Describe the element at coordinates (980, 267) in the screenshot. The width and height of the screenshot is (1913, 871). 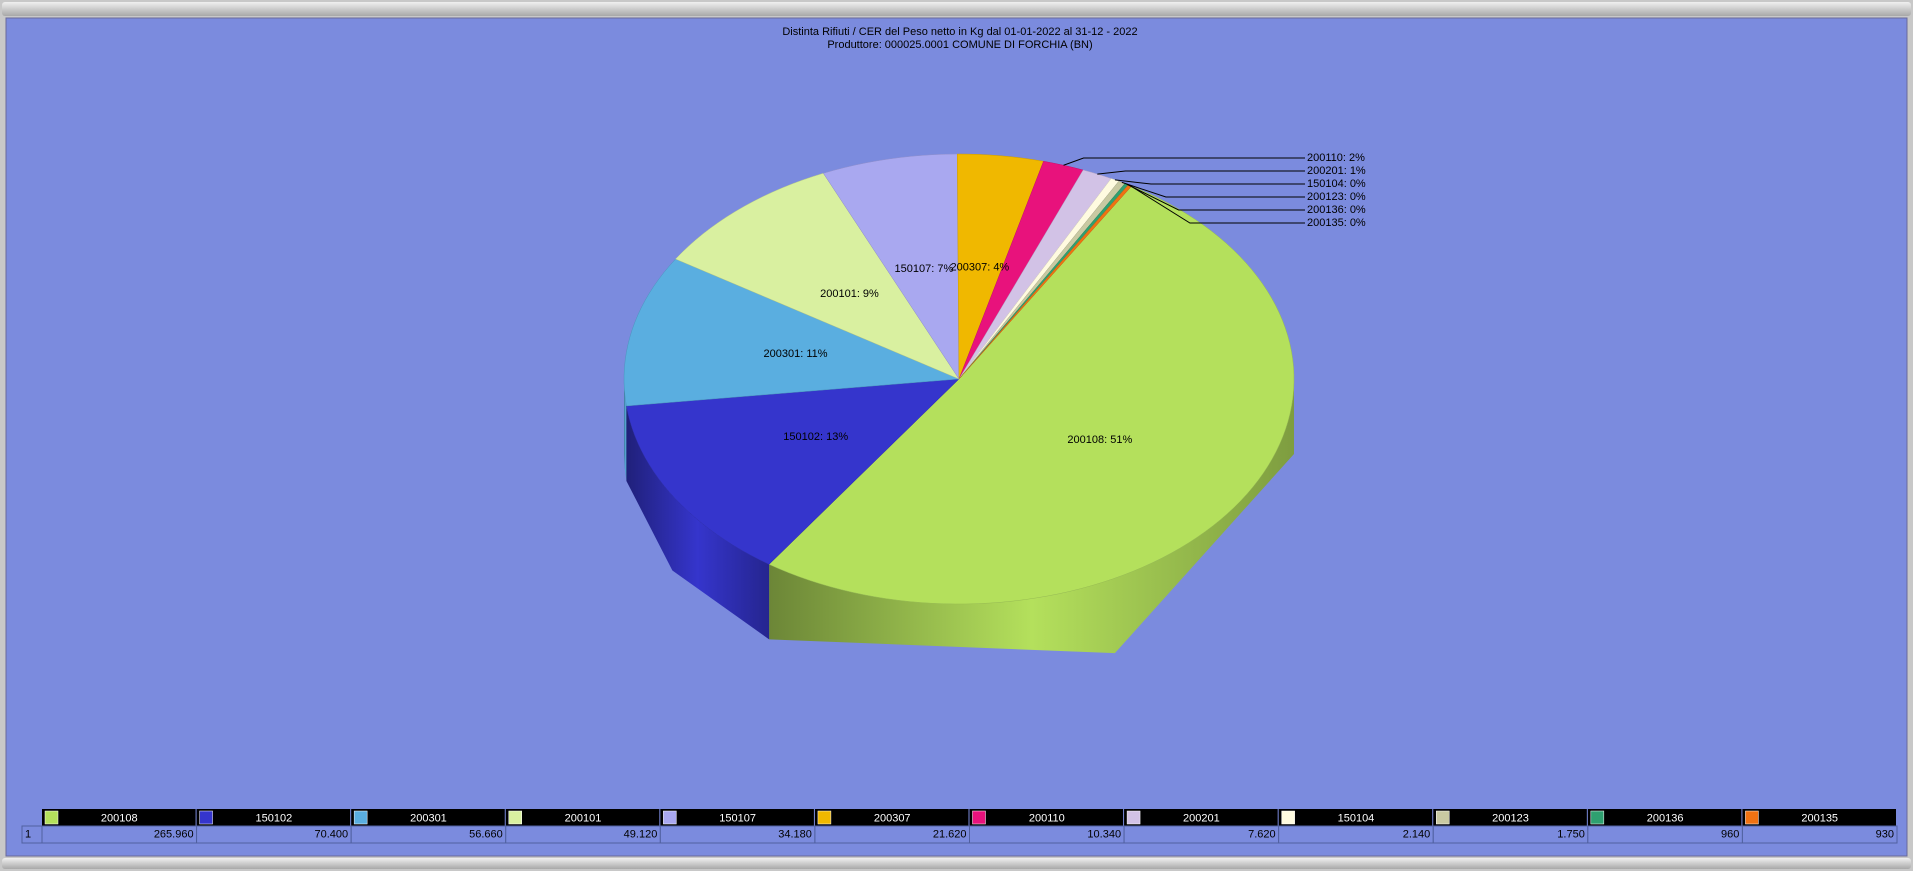
I see `slice-label: 200307: 4%` at that location.